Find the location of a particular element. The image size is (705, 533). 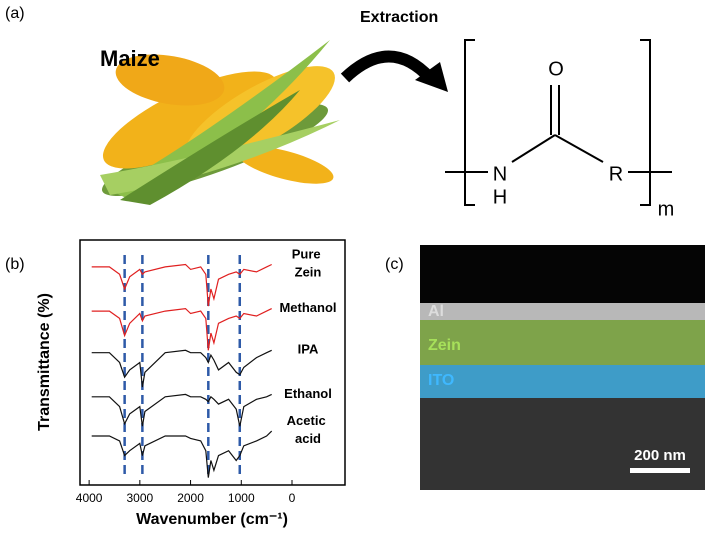

corn-illustration is located at coordinates (220, 122).